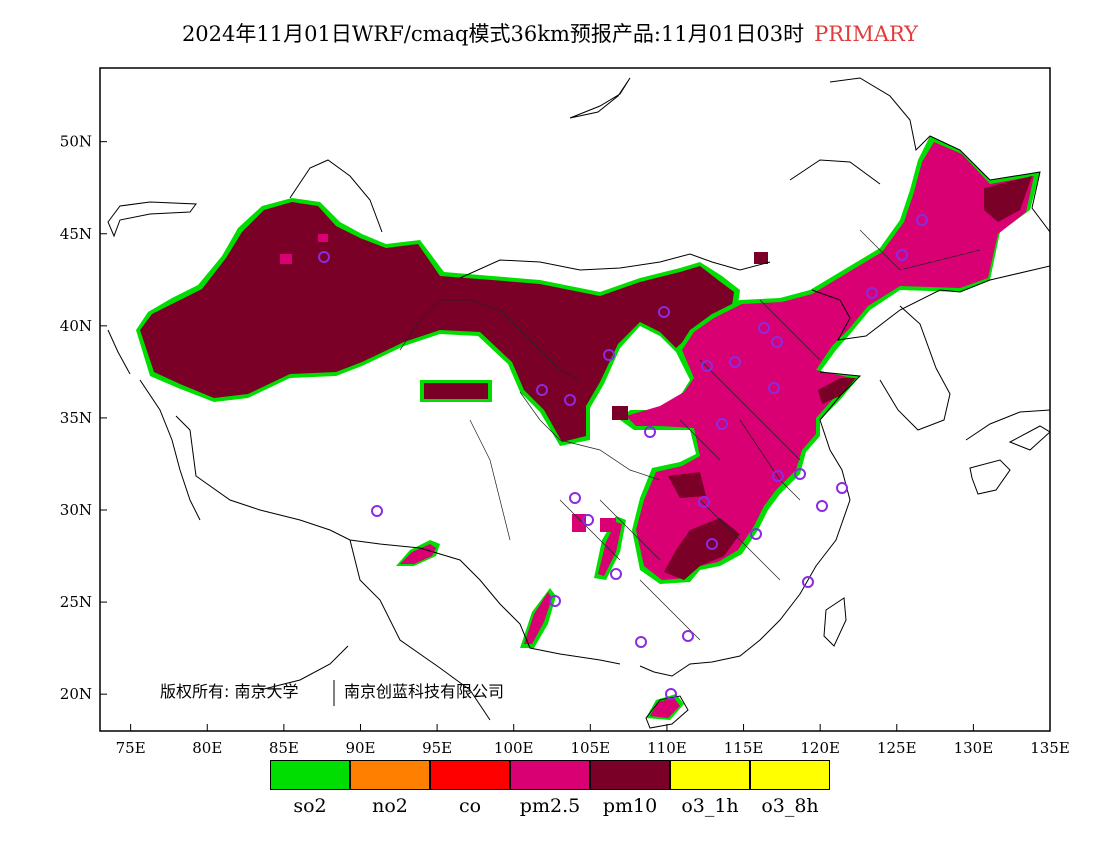 The image size is (1100, 850). I want to click on legend-swatch-pm25, so click(550, 775).